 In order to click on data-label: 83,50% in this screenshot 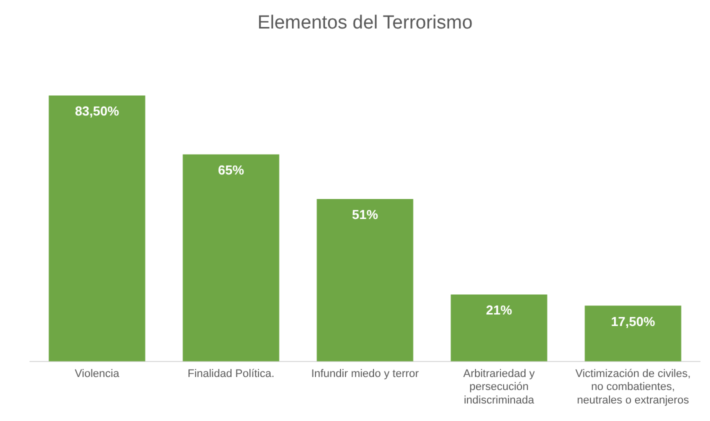, I will do `click(97, 111)`.